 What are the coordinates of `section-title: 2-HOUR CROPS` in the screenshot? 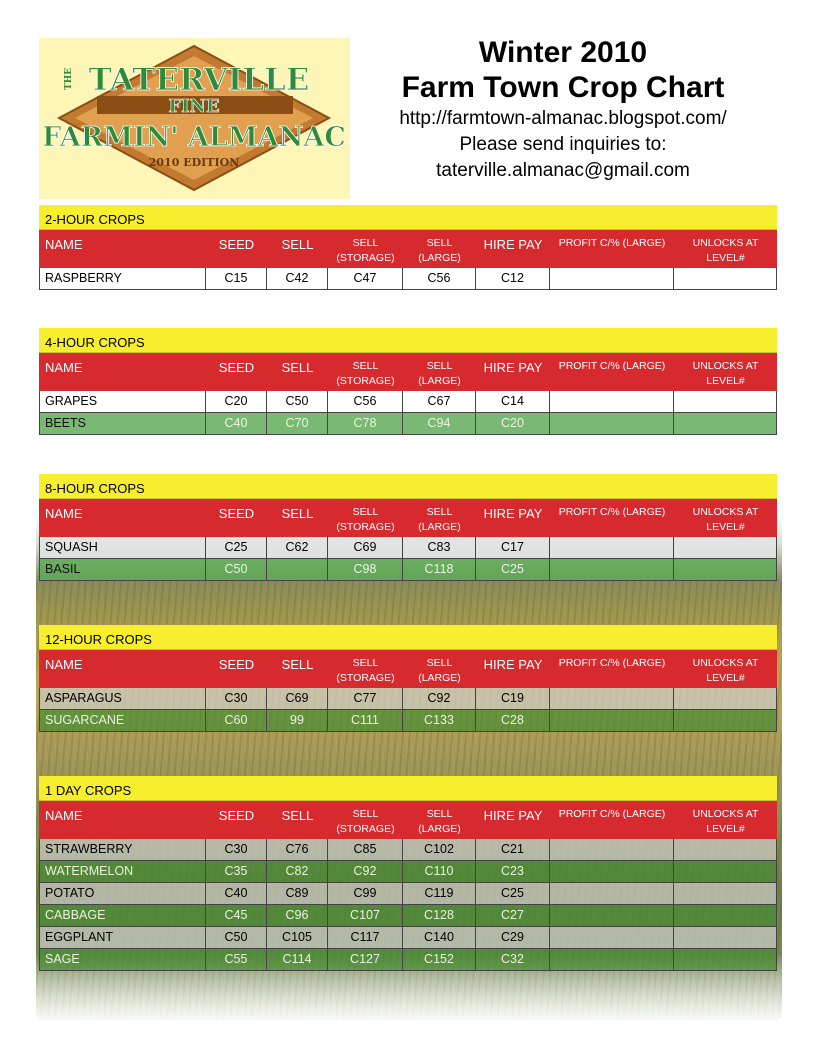 It's located at (408, 217).